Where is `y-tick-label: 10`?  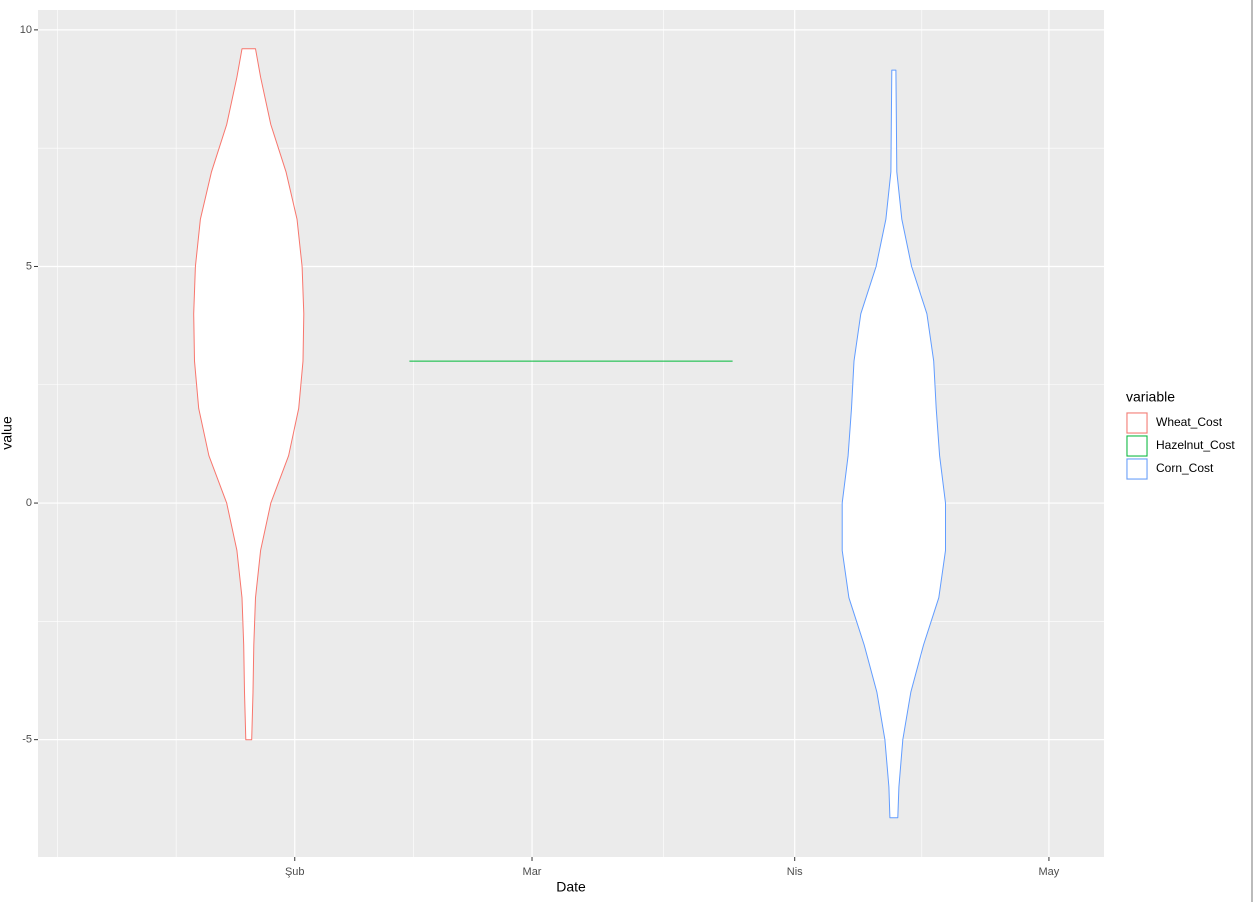 y-tick-label: 10 is located at coordinates (26, 30).